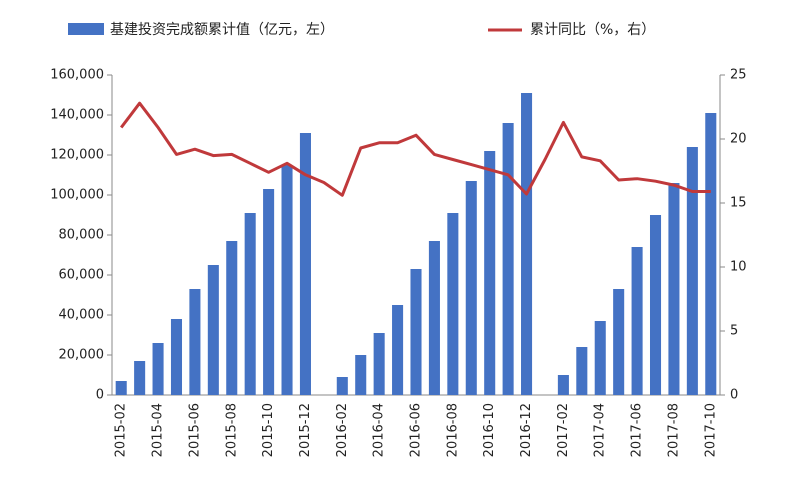  What do you see at coordinates (86, 29) in the screenshot?
I see `legend-swatch` at bounding box center [86, 29].